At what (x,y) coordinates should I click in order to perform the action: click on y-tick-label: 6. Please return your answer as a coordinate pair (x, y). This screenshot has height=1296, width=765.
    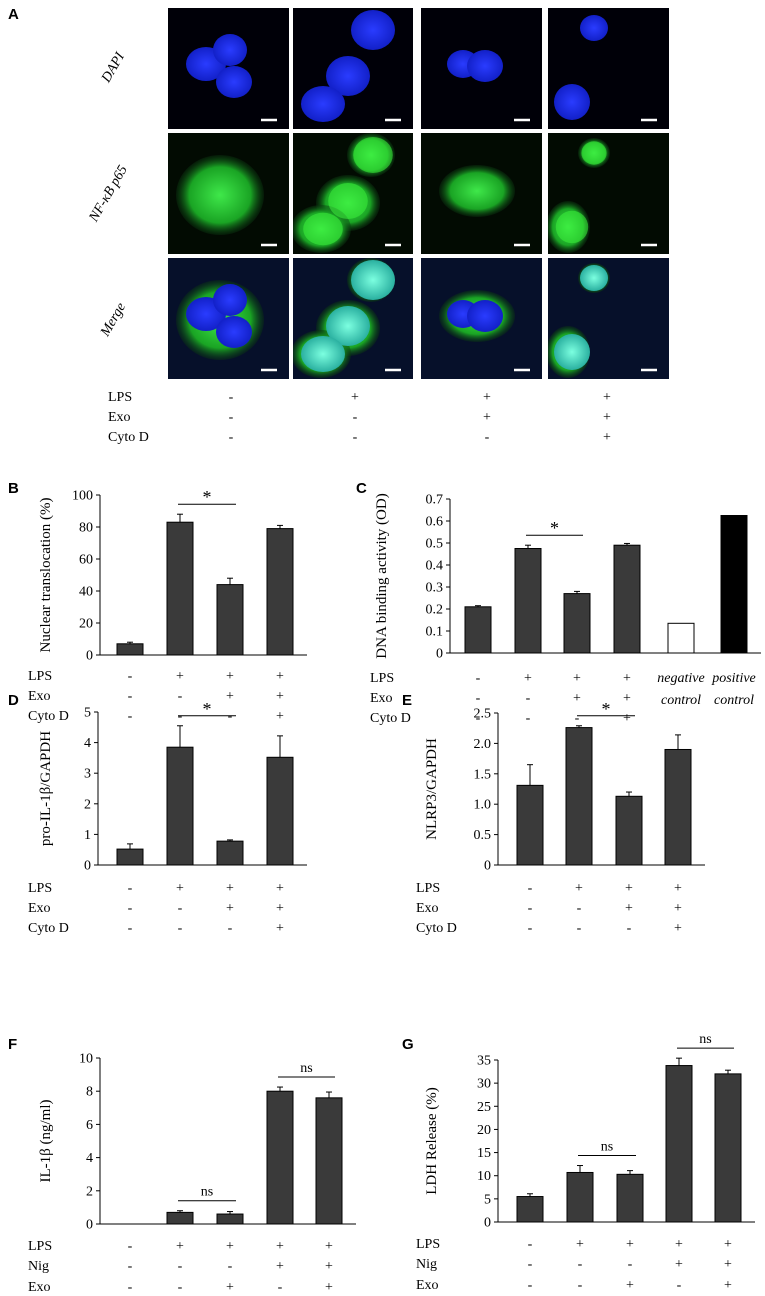
    Looking at the image, I should click on (89, 1125).